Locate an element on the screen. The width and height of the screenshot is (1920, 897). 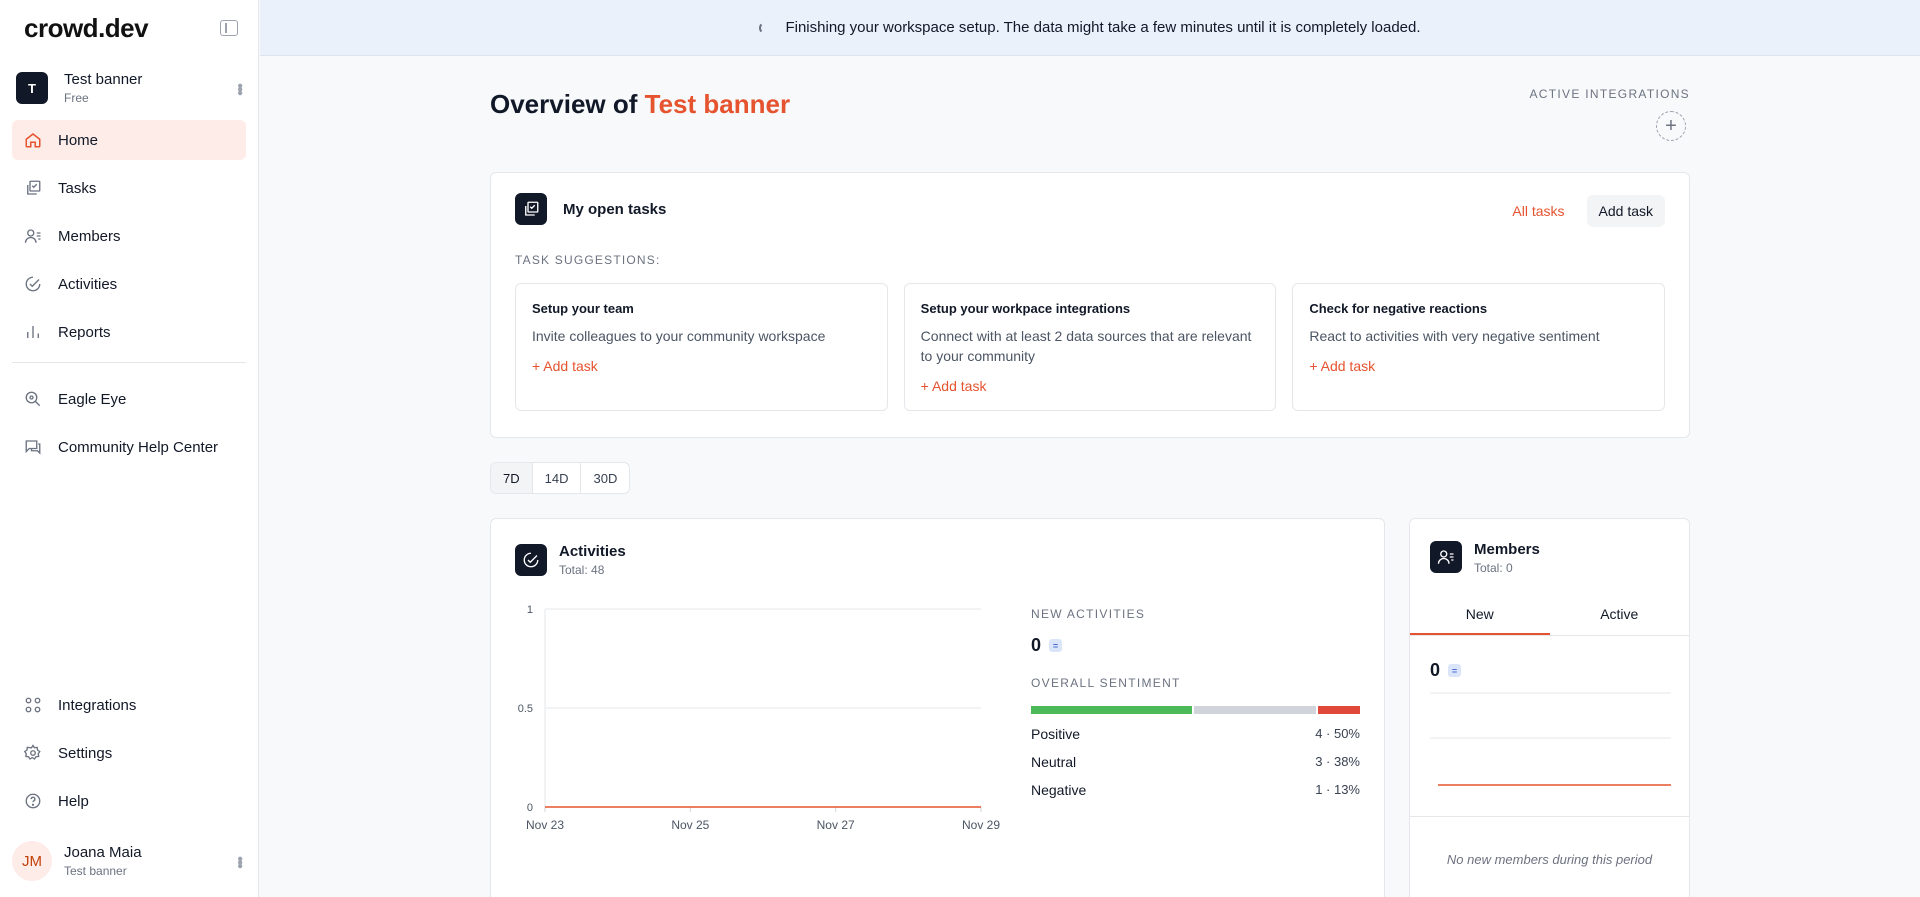
members-title: Members is located at coordinates (1507, 549).